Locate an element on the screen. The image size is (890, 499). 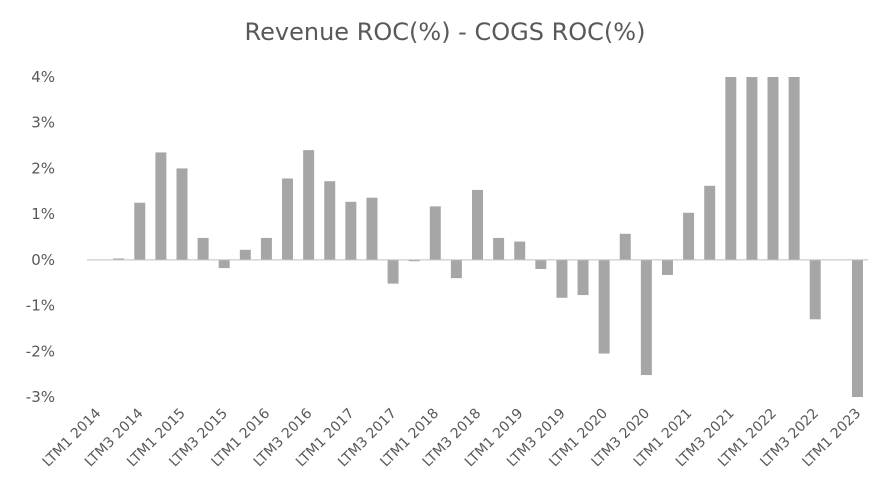
y-tick-label: 1% is located at coordinates (43, 214).